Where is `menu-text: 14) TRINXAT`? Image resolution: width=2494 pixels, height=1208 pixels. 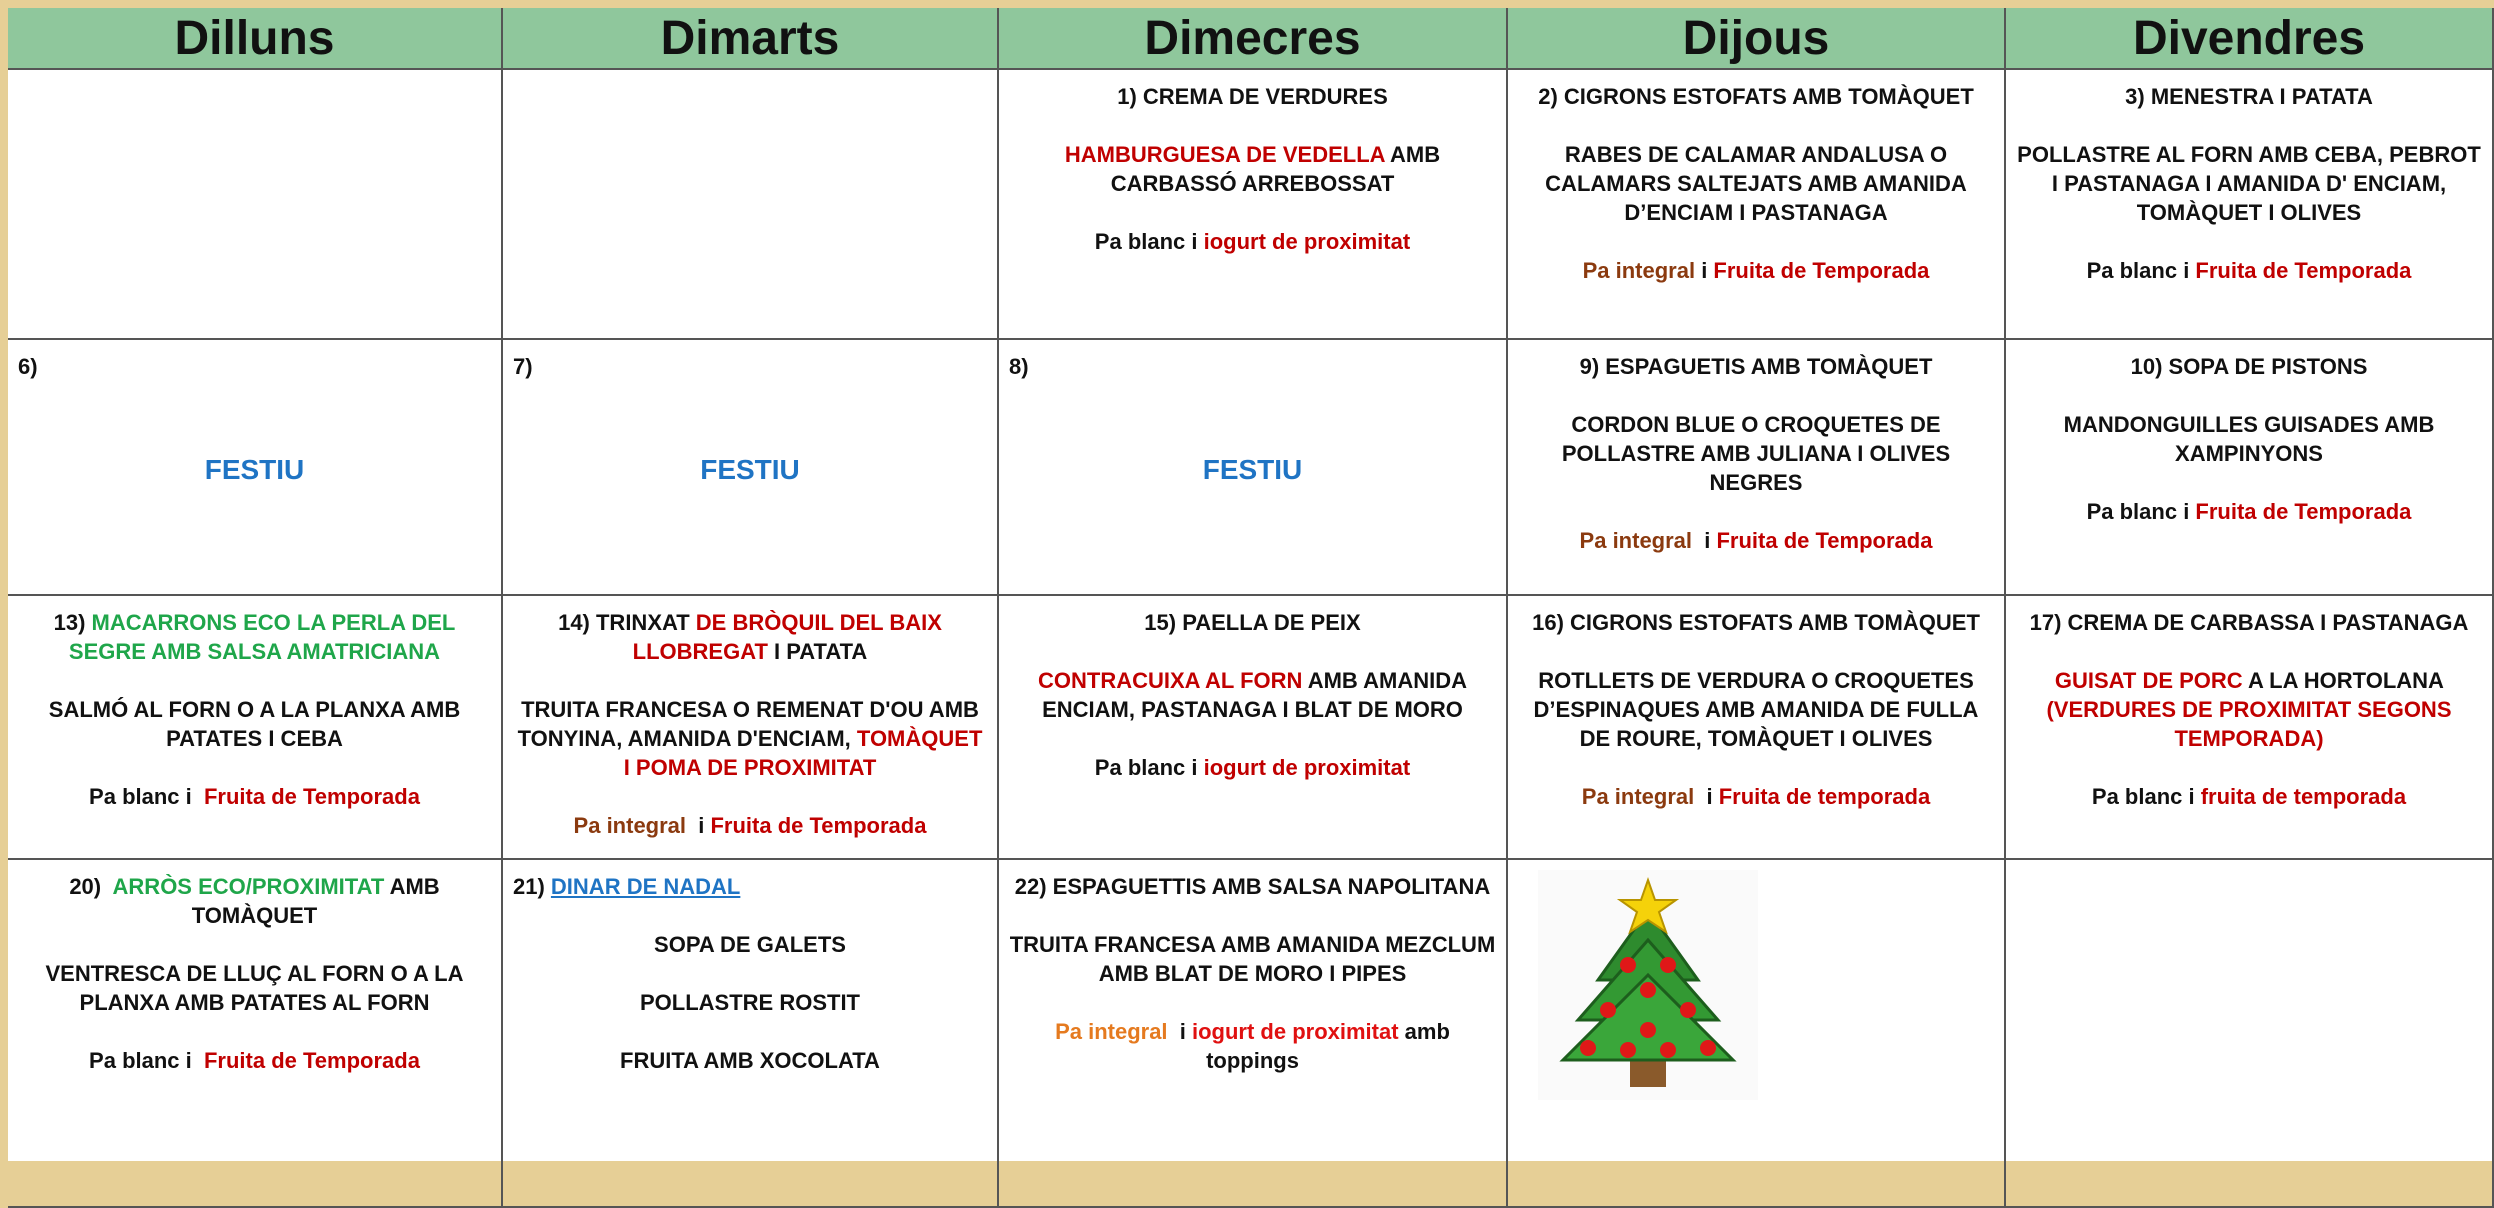
menu-text: 14) TRINXAT is located at coordinates (627, 622).